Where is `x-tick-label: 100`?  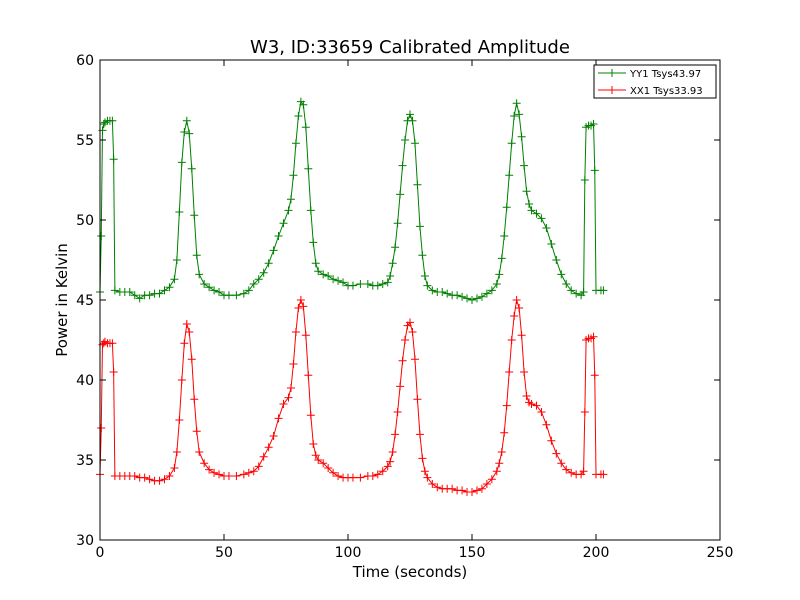 x-tick-label: 100 is located at coordinates (348, 553).